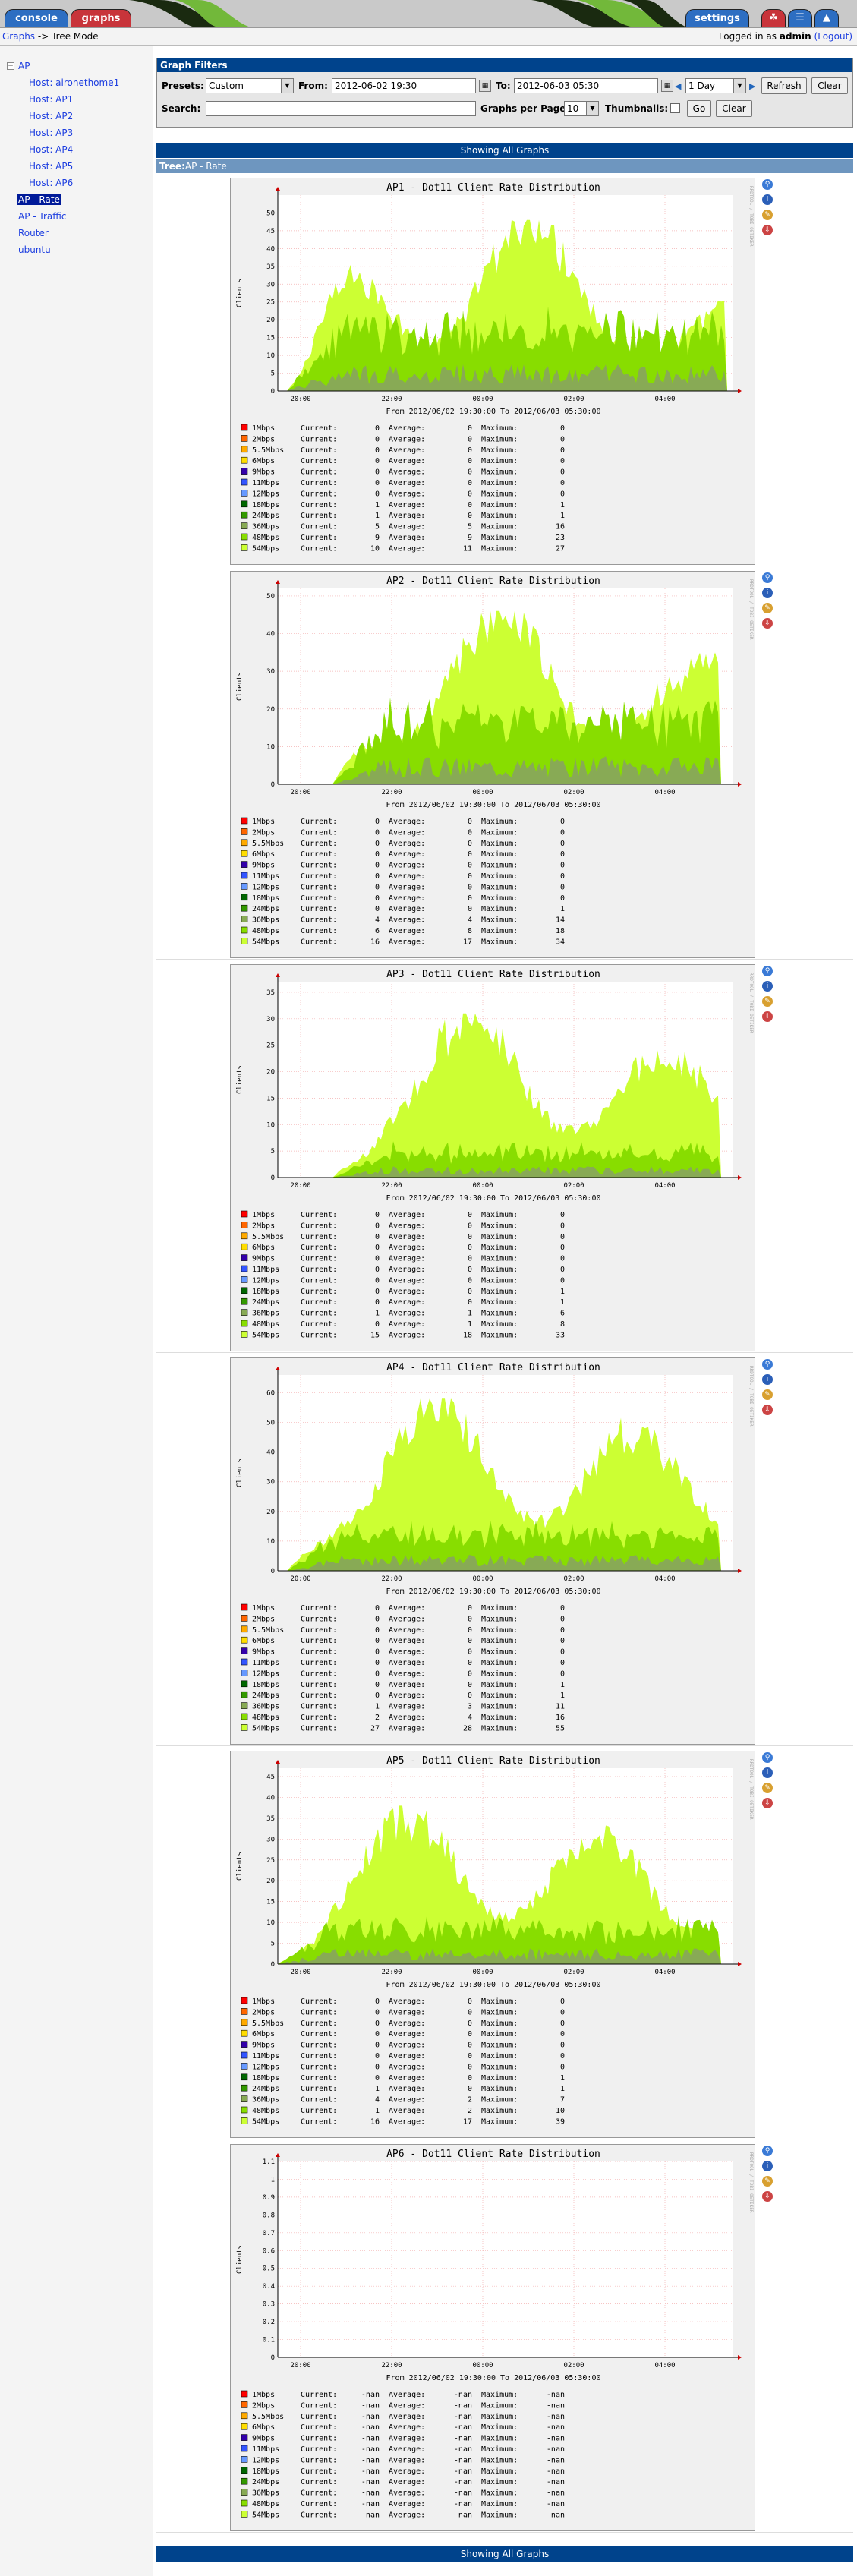 The height and width of the screenshot is (2576, 857). What do you see at coordinates (341, 108) in the screenshot?
I see `search-input` at bounding box center [341, 108].